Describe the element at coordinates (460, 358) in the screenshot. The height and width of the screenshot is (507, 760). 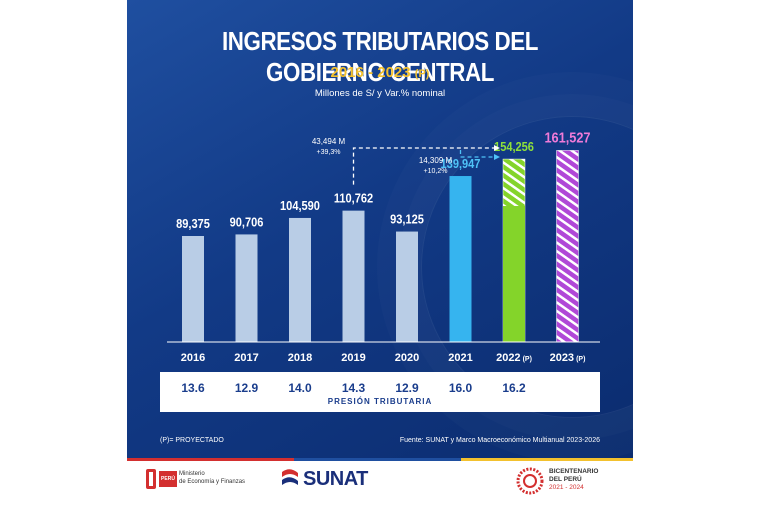
I see `tick-label-2021: 2021` at that location.